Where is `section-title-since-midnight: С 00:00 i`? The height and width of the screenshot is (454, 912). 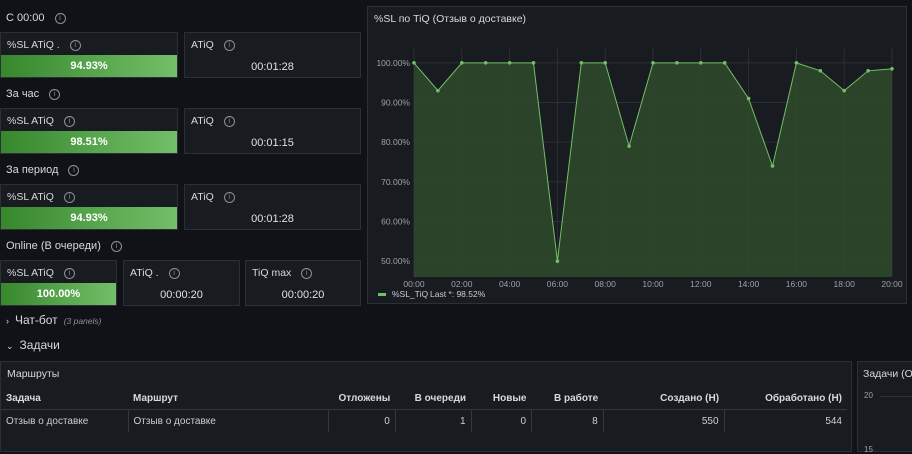 section-title-since-midnight: С 00:00 i is located at coordinates (36, 18).